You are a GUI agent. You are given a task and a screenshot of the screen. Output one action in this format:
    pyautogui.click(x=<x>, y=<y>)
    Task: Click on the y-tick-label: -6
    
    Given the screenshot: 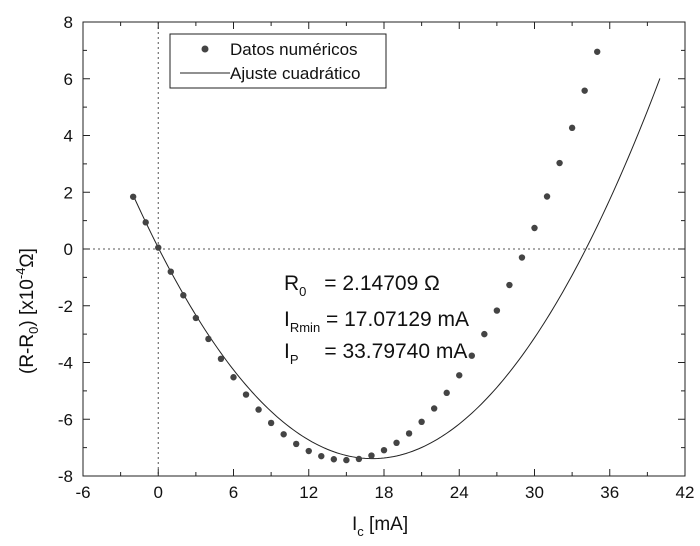 What is the action you would take?
    pyautogui.click(x=65, y=419)
    